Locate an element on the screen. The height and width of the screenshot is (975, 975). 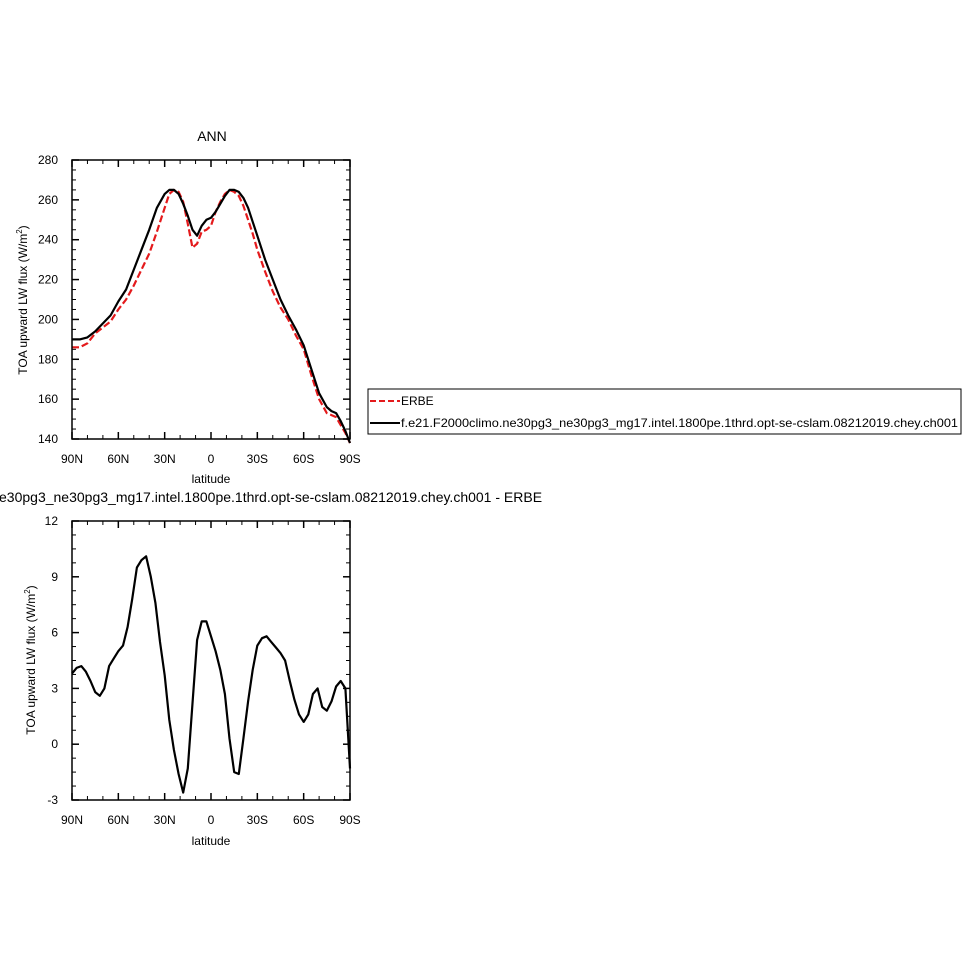
top-y-axis-title: TOA upward LW flux (W/m2) is located at coordinates (22, 299).